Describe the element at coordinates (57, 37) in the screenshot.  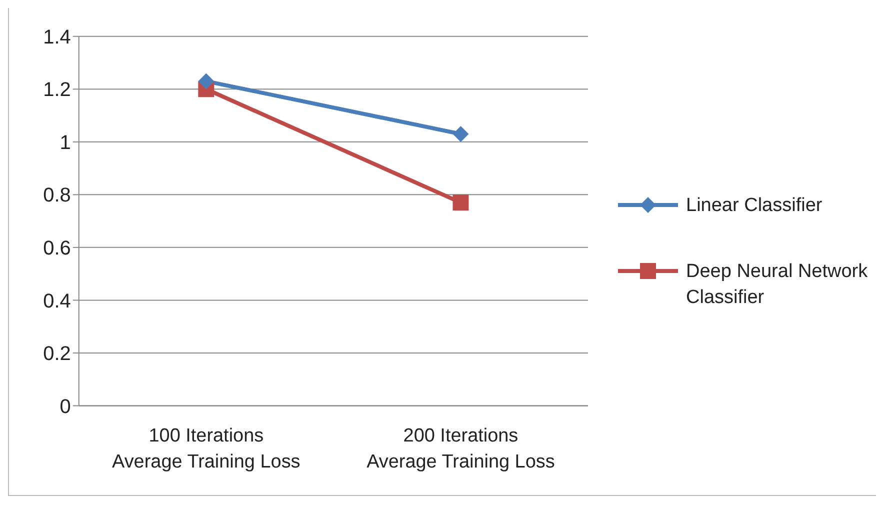
I see `y-tick-label: 1.4` at that location.